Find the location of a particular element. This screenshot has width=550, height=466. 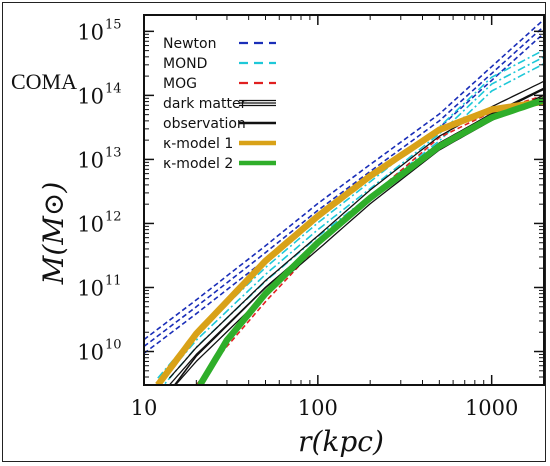

x-tick-label: 100 is located at coordinates (318, 408).